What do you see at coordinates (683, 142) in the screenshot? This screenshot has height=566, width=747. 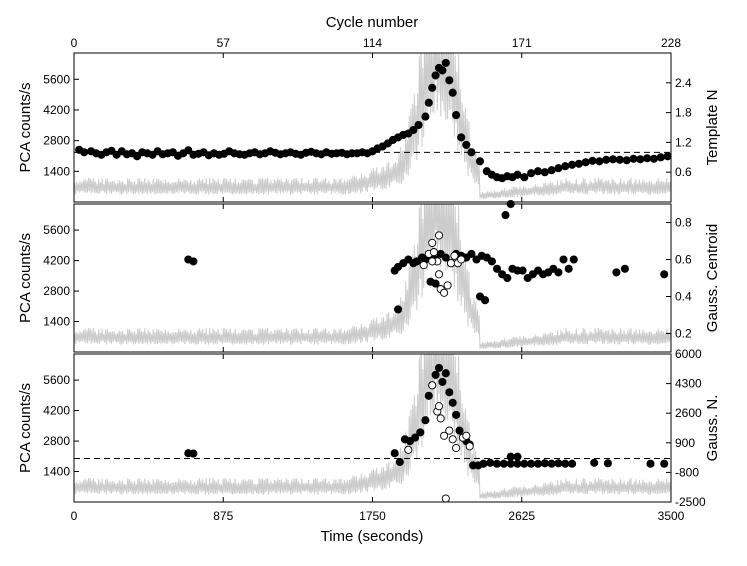 I see `y-right-tick-label: 1.2` at bounding box center [683, 142].